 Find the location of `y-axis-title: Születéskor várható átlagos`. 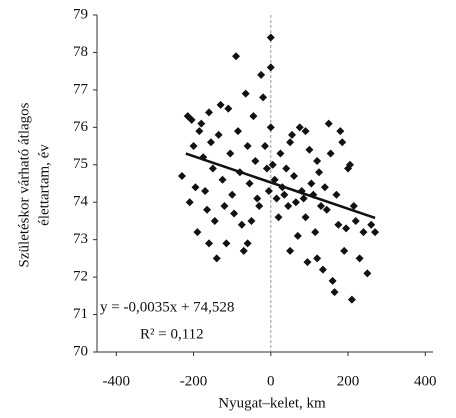

y-axis-title: Születéskor várható átlagos is located at coordinates (24, 184).